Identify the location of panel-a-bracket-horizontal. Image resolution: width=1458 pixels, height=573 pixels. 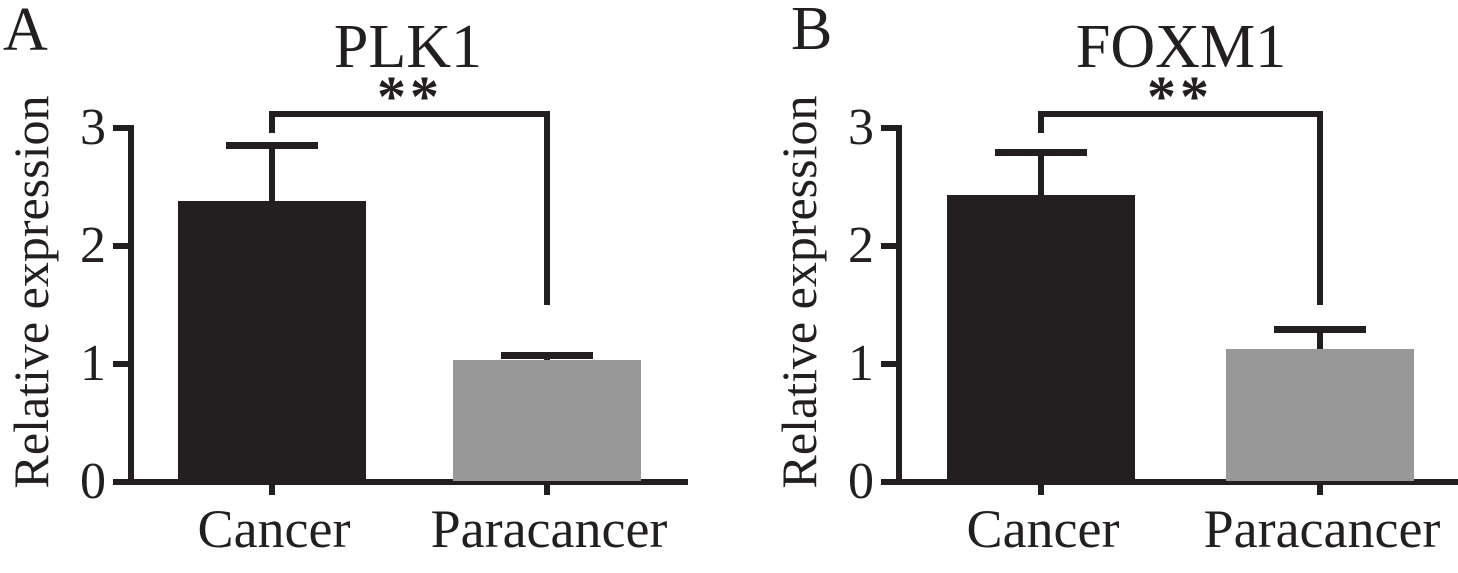
(409, 114).